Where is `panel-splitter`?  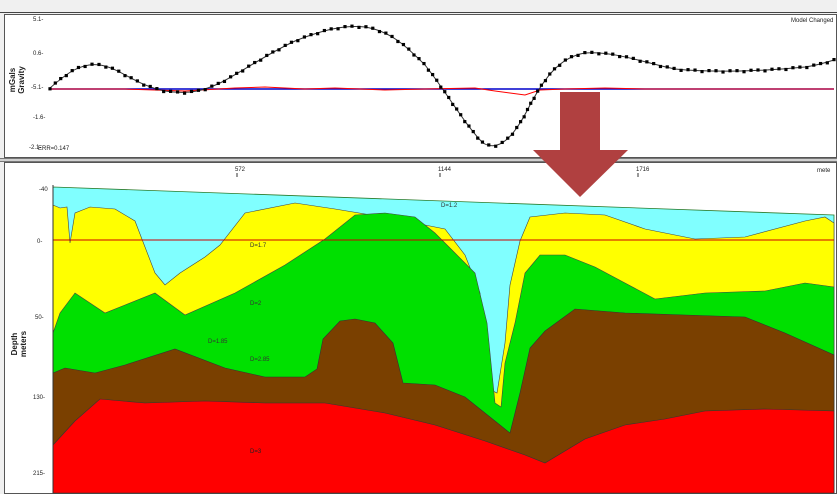
panel-splitter is located at coordinates (418, 160).